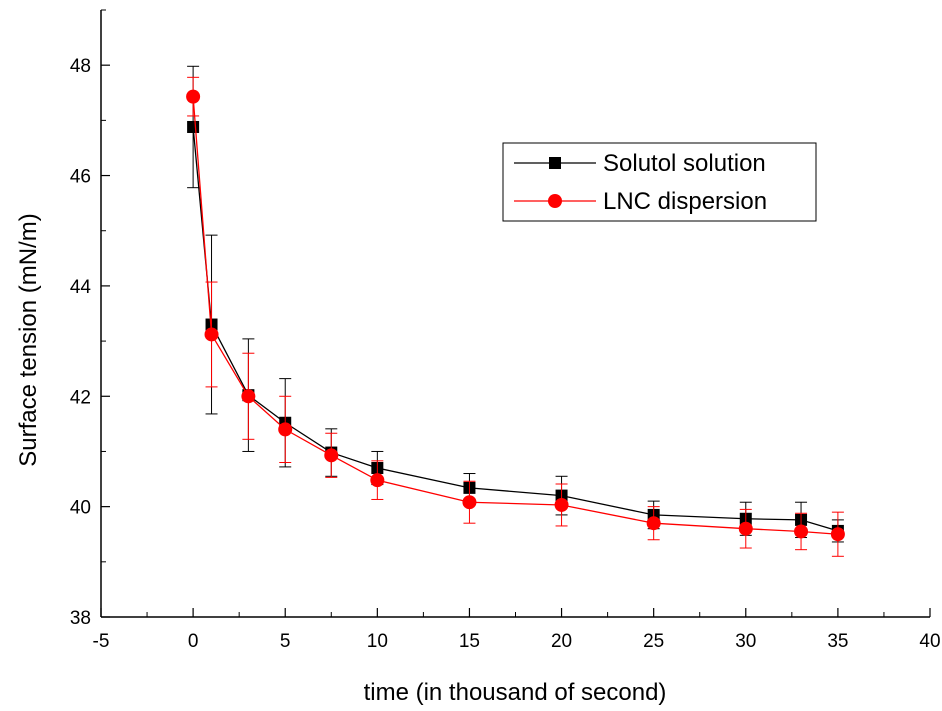  I want to click on y-axis-title: Surface tension (mN/m), so click(28, 339).